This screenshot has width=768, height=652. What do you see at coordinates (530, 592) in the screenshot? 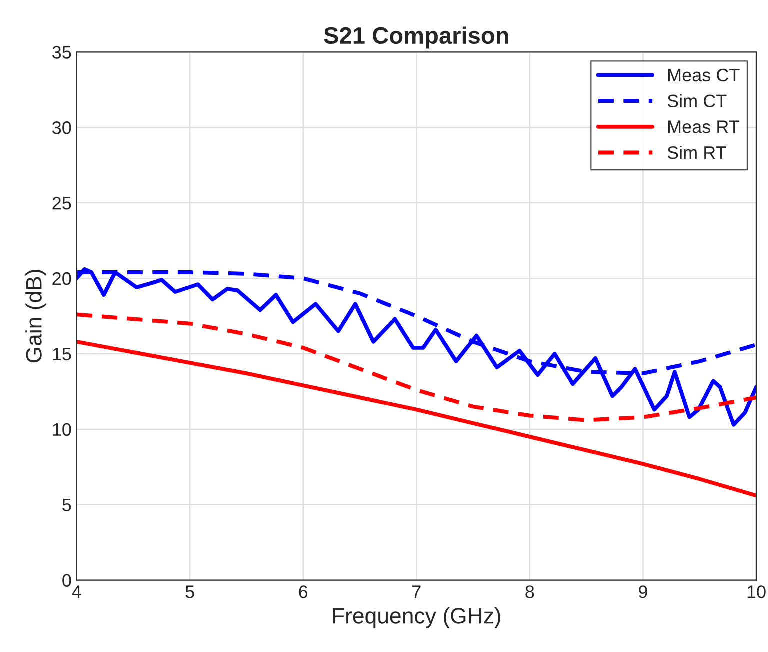
I see `x-tick-label: 8` at bounding box center [530, 592].